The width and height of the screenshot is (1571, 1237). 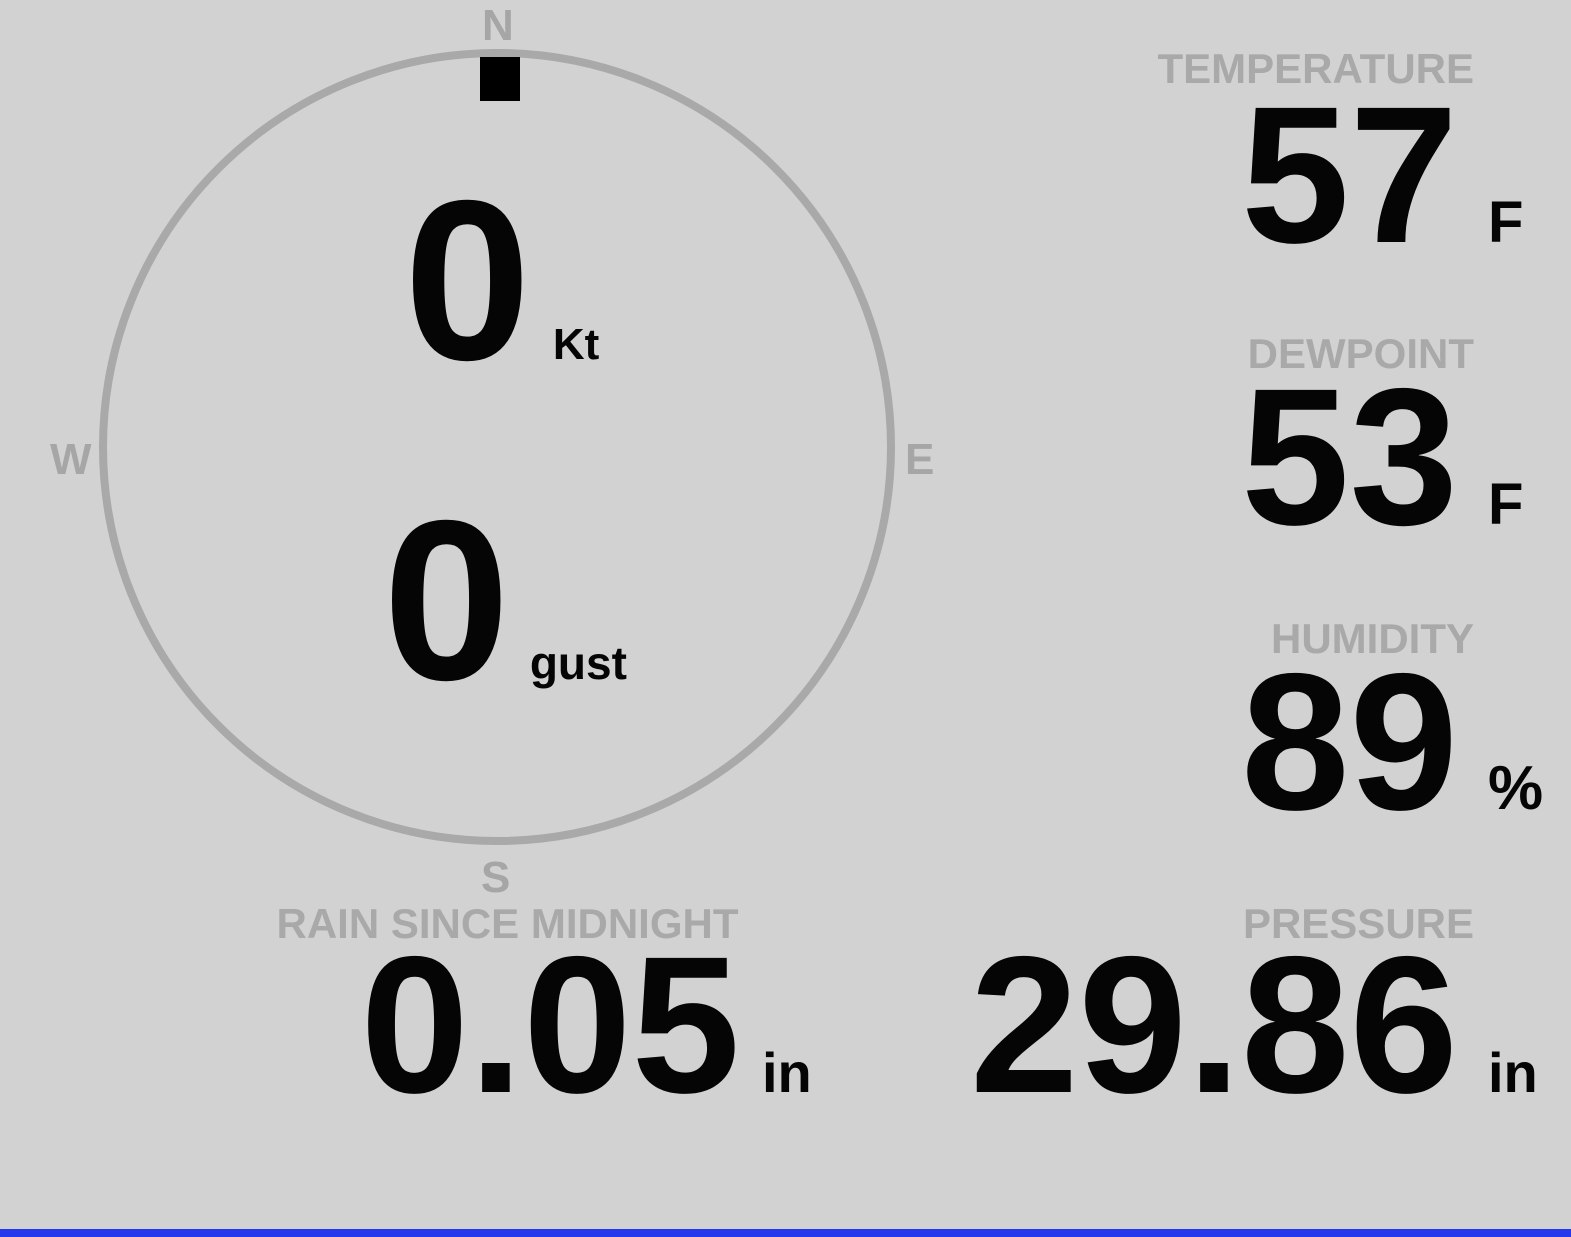 I want to click on dewpoint-reading: 53 F, so click(x=1395, y=457).